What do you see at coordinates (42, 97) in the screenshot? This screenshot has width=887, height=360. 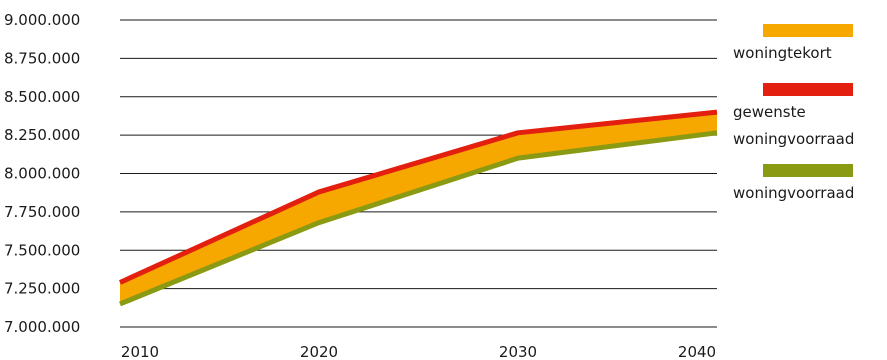 I see `y-tick-label: 8.500.000` at bounding box center [42, 97].